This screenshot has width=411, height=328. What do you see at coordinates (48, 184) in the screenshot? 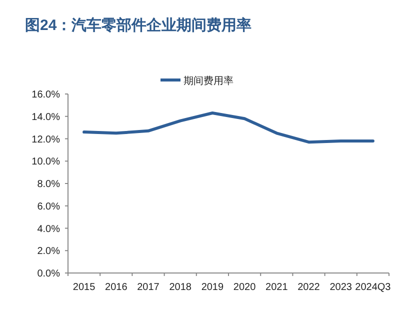
I see `y-tick-label: 8.0%` at bounding box center [48, 184].